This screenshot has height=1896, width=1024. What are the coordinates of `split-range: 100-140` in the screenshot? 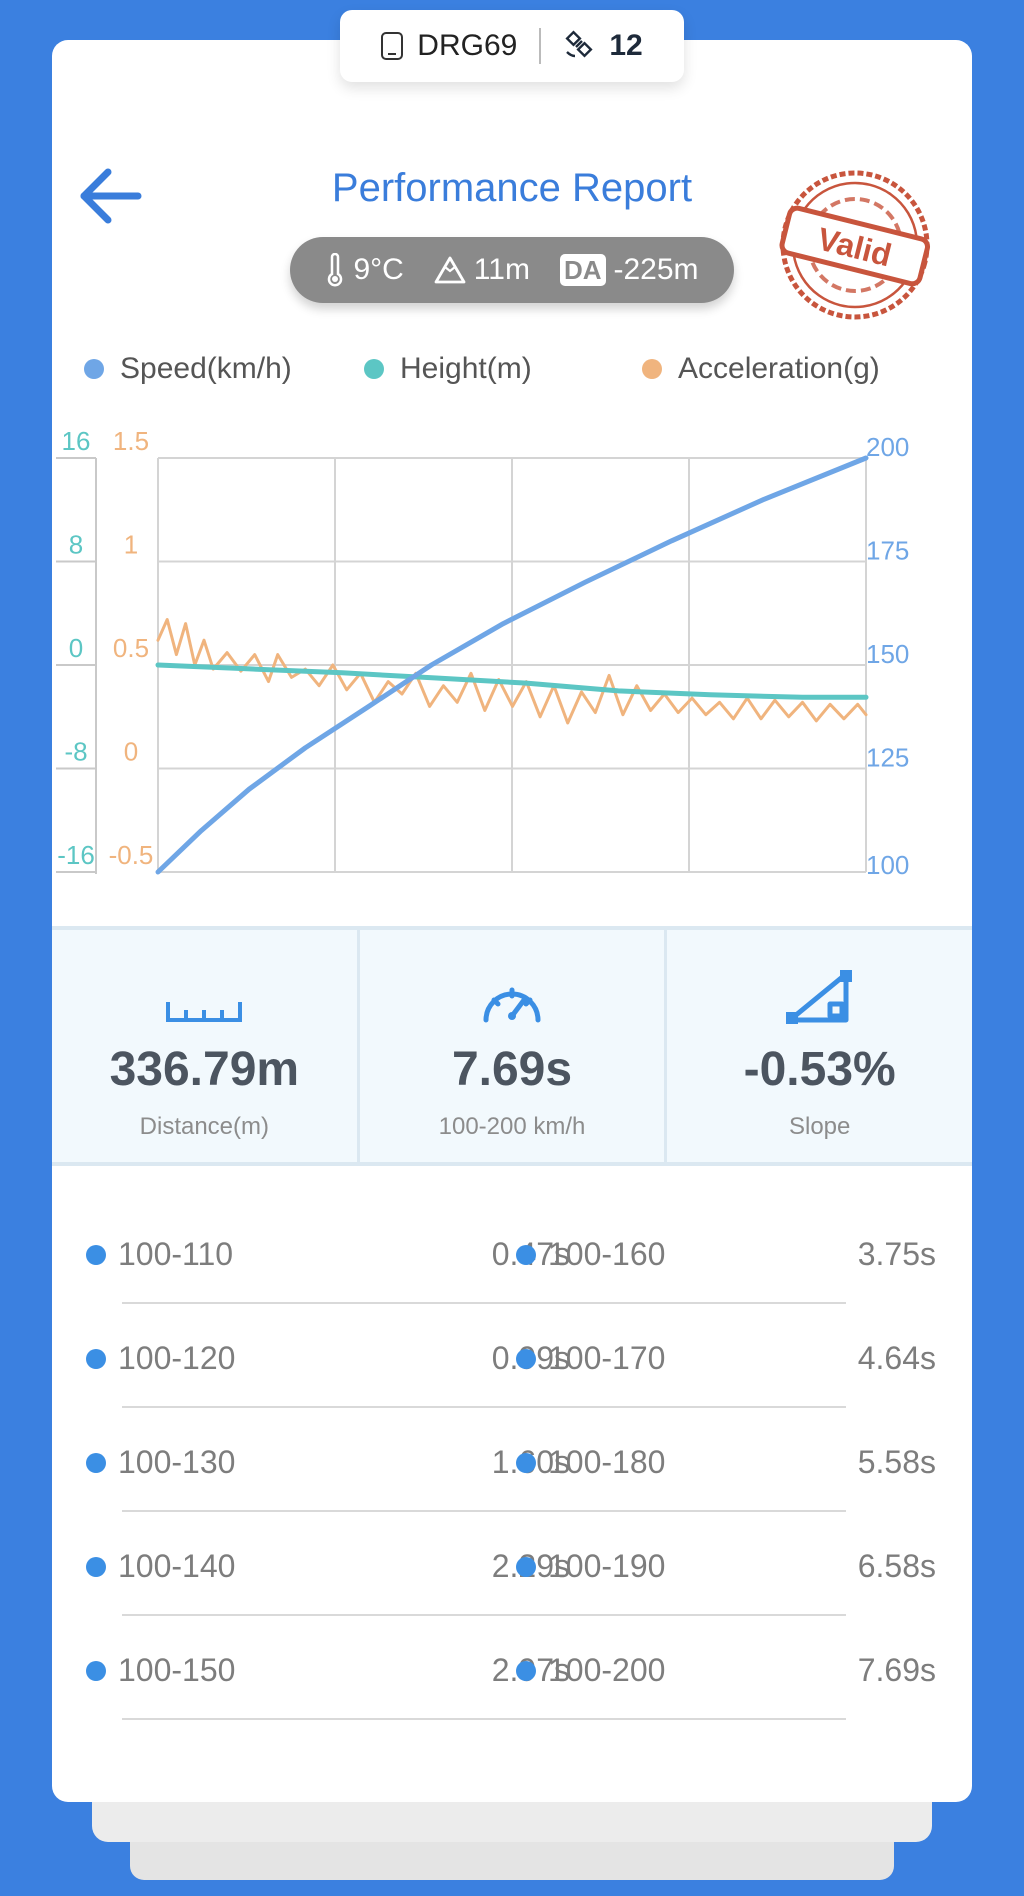 It's located at (177, 1566).